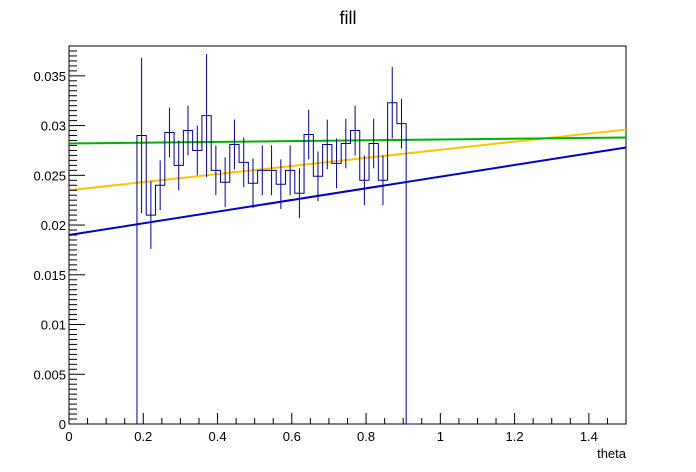 The width and height of the screenshot is (696, 472). What do you see at coordinates (346, 428) in the screenshot?
I see `x-axis: 0 0.2 0.4 0.6 0.8 1 1.2 1.4` at bounding box center [346, 428].